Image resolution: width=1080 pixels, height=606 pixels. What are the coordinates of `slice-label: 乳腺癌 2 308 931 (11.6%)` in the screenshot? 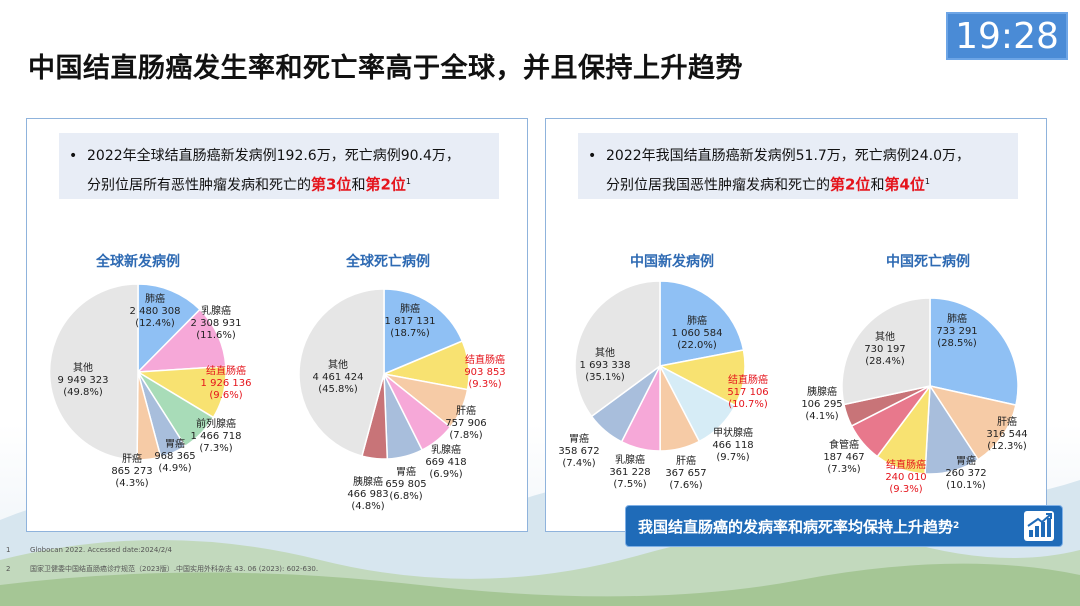 It's located at (216, 322).